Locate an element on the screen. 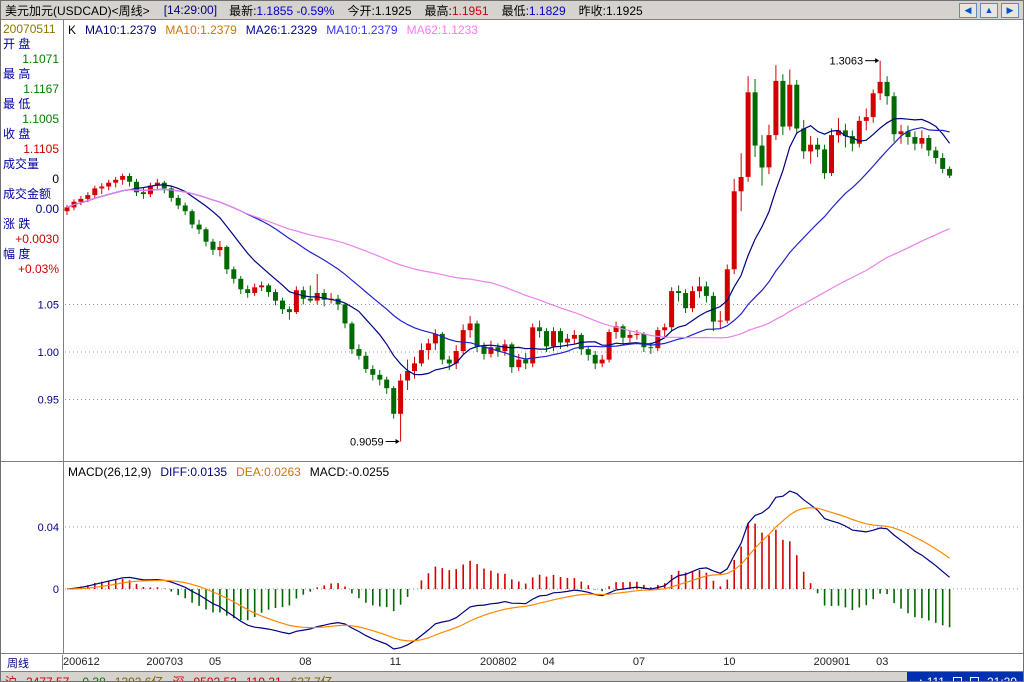 The height and width of the screenshot is (682, 1024). x-axis-tick: 11 is located at coordinates (395, 662).